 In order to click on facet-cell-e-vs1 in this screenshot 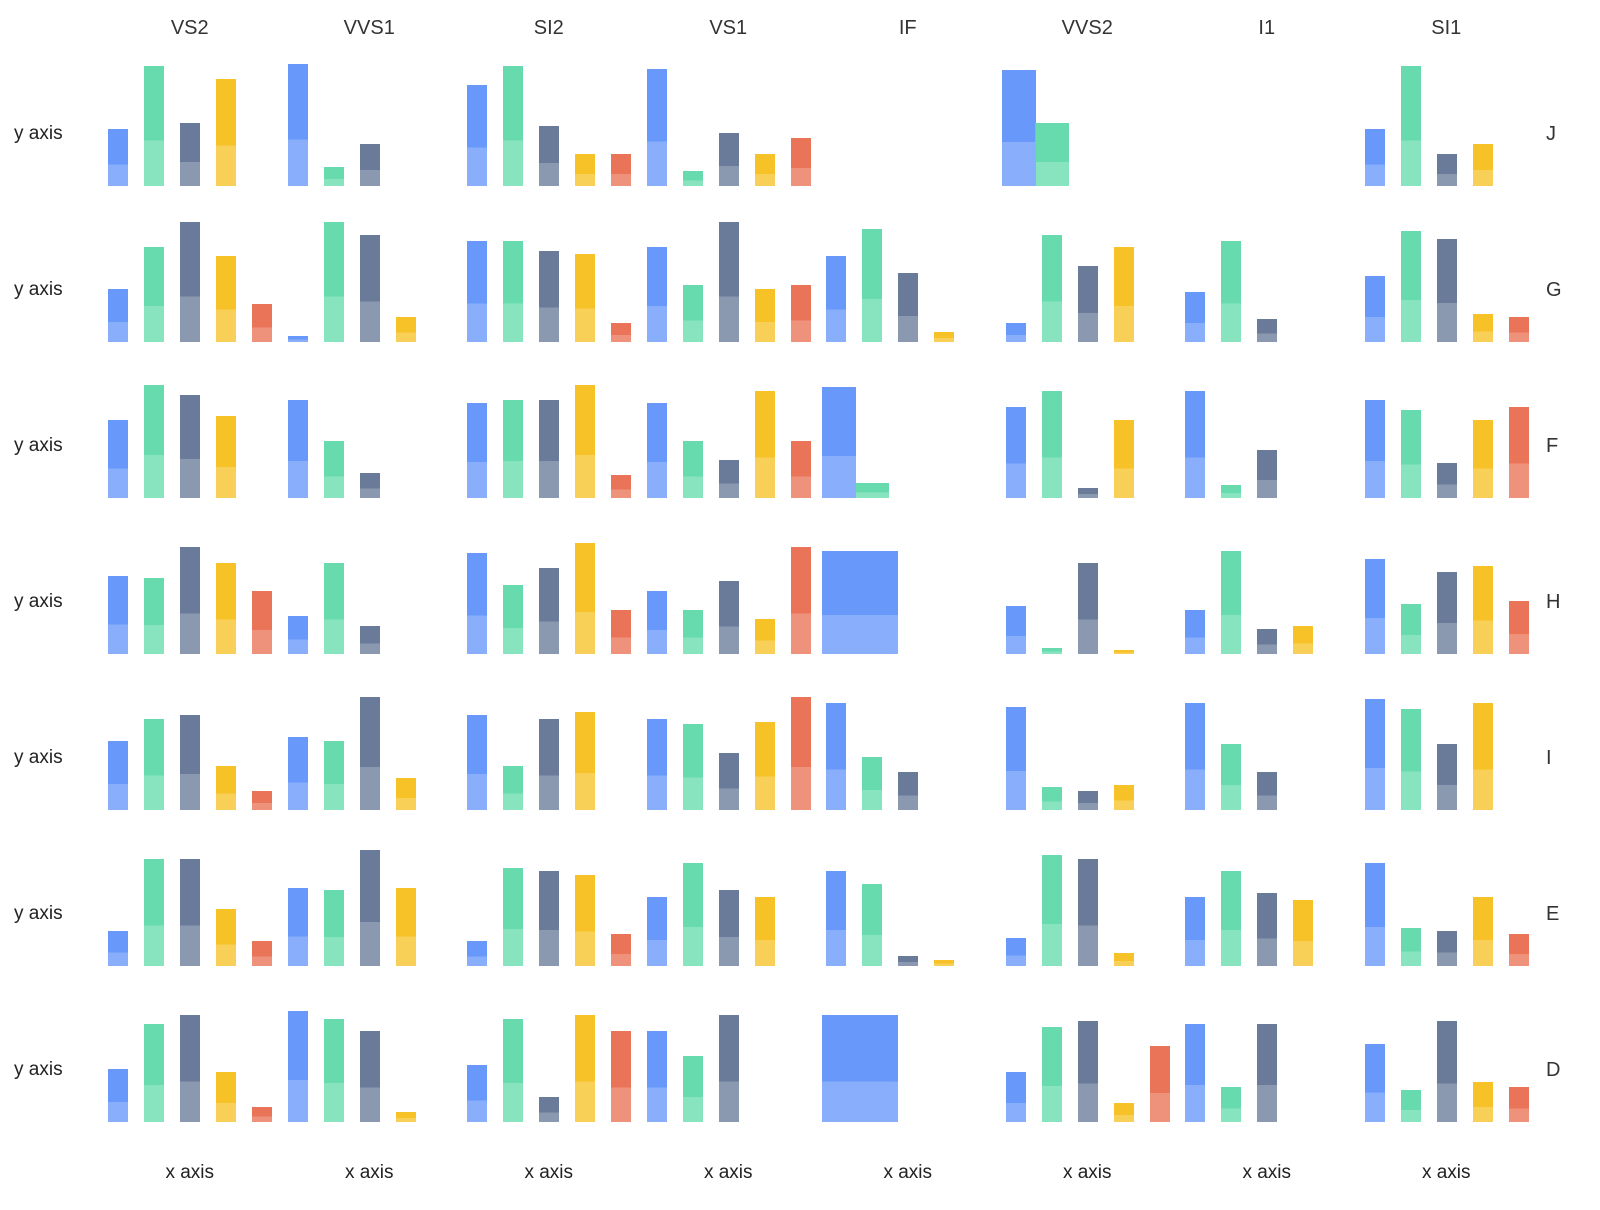, I will do `click(729, 914)`.